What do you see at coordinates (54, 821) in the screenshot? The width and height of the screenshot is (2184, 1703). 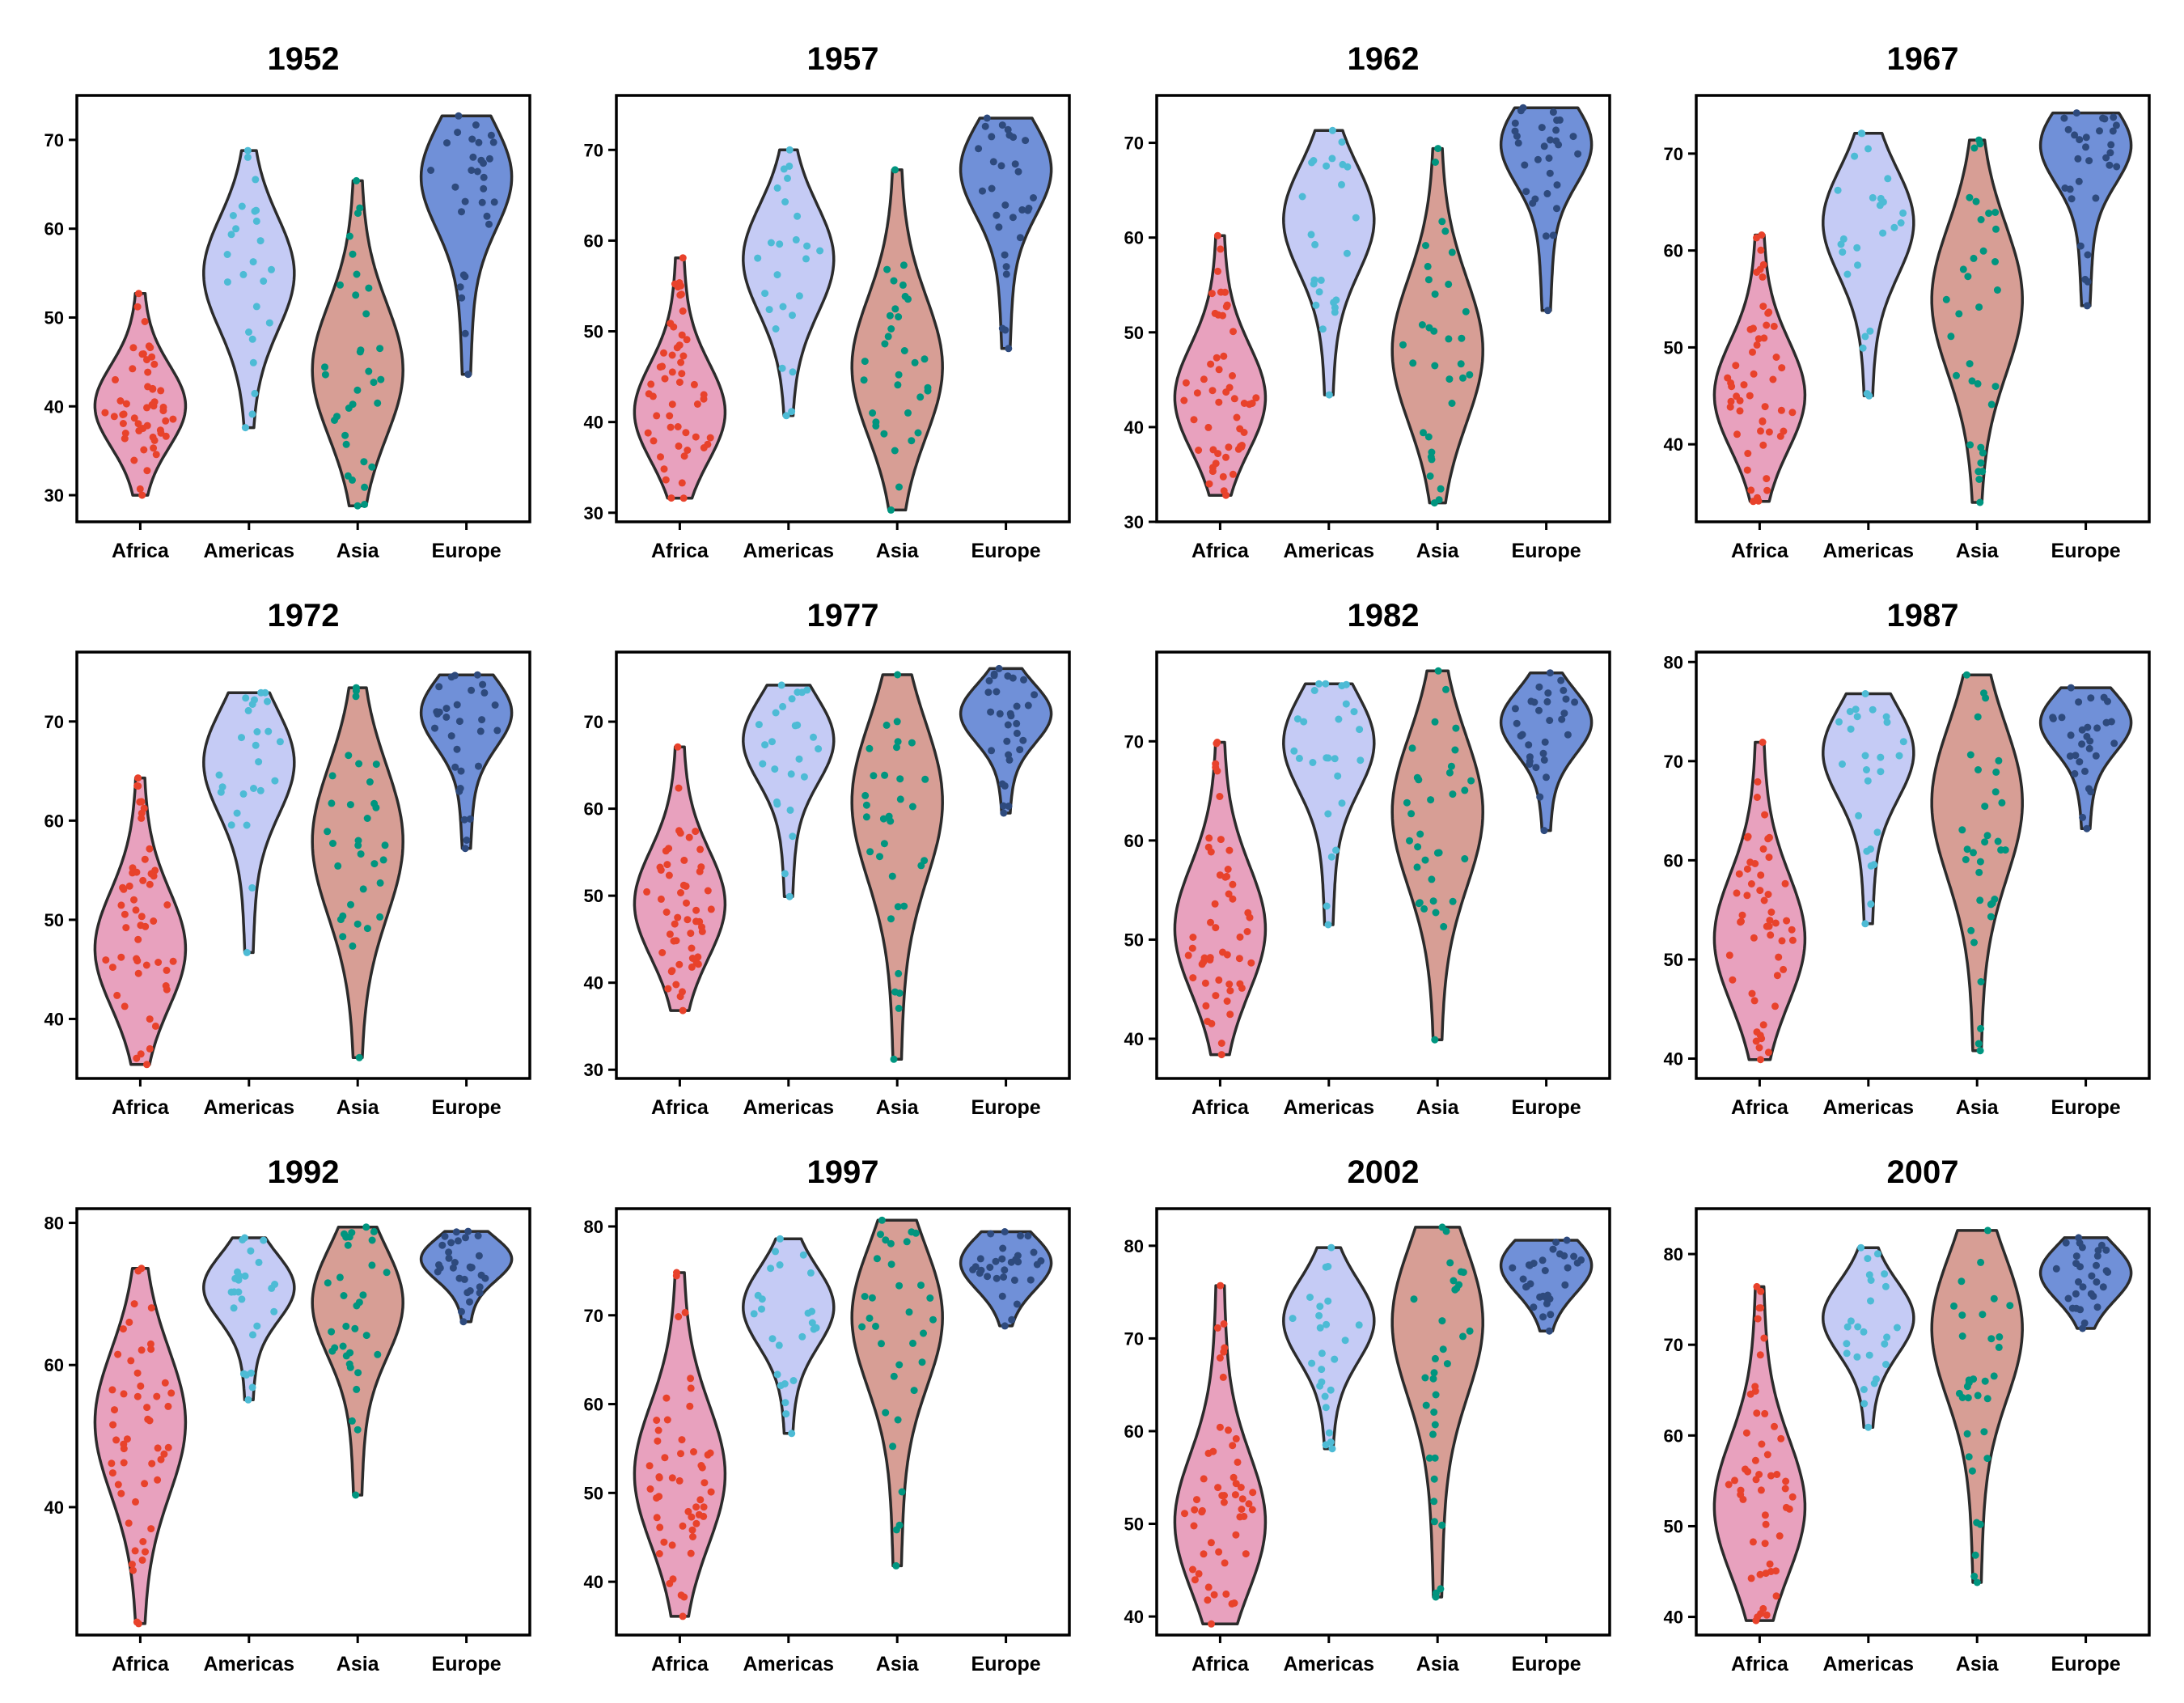 I see `y-tick-label: 60` at bounding box center [54, 821].